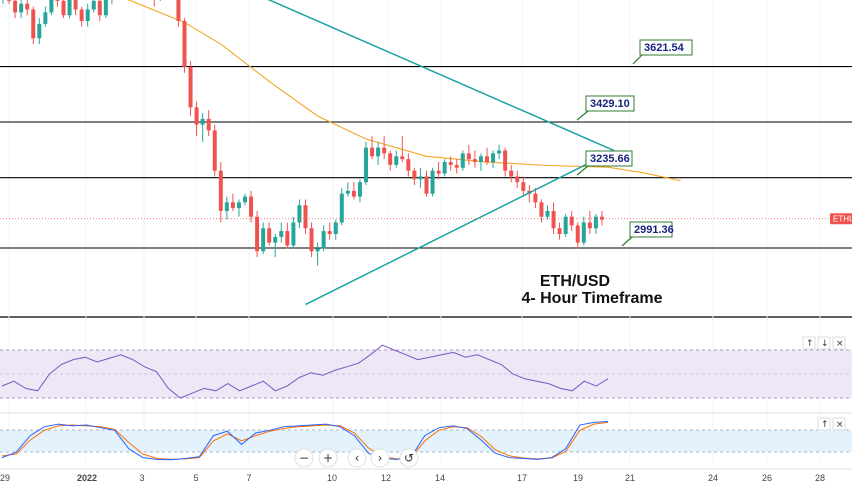 The image size is (852, 485). I want to click on rsi-down-button, so click(824, 343).